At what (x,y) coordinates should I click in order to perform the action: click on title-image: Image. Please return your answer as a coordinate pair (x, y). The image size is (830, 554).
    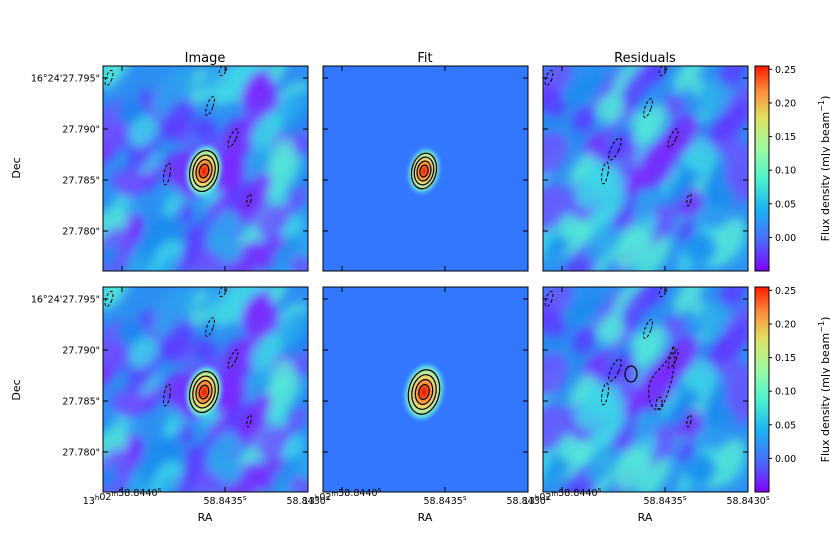
    Looking at the image, I should click on (205, 58).